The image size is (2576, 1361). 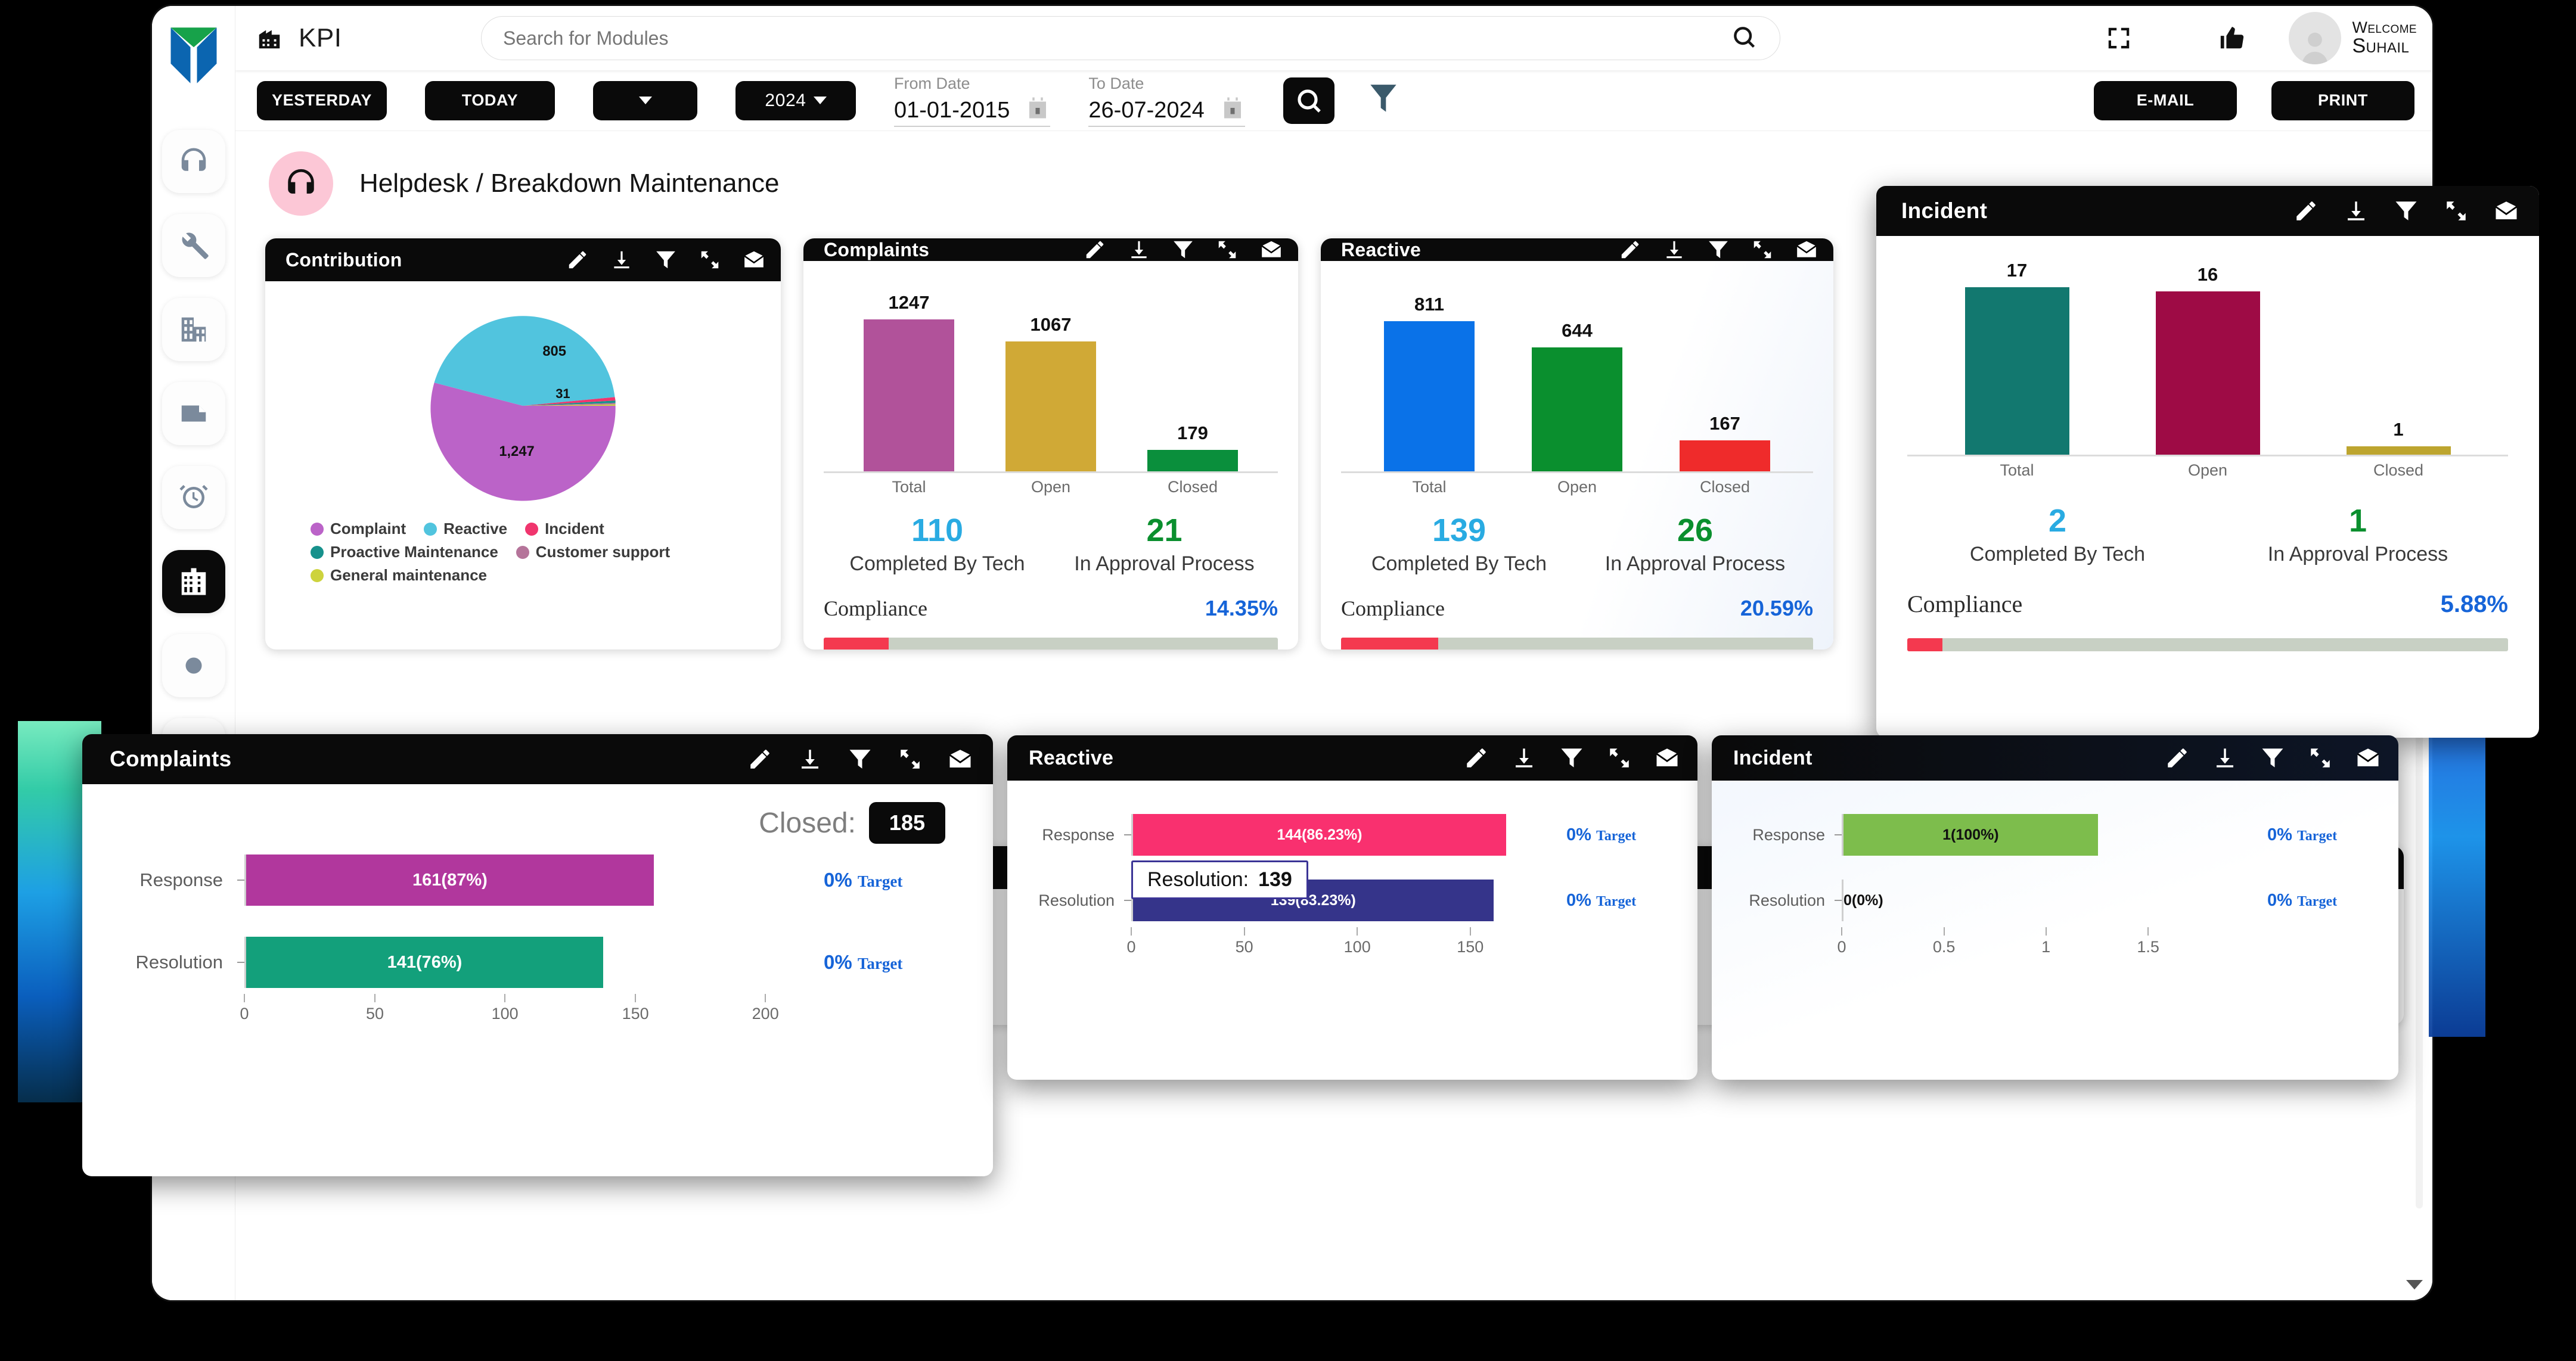 What do you see at coordinates (1165, 530) in the screenshot?
I see `kpi-value: 21` at bounding box center [1165, 530].